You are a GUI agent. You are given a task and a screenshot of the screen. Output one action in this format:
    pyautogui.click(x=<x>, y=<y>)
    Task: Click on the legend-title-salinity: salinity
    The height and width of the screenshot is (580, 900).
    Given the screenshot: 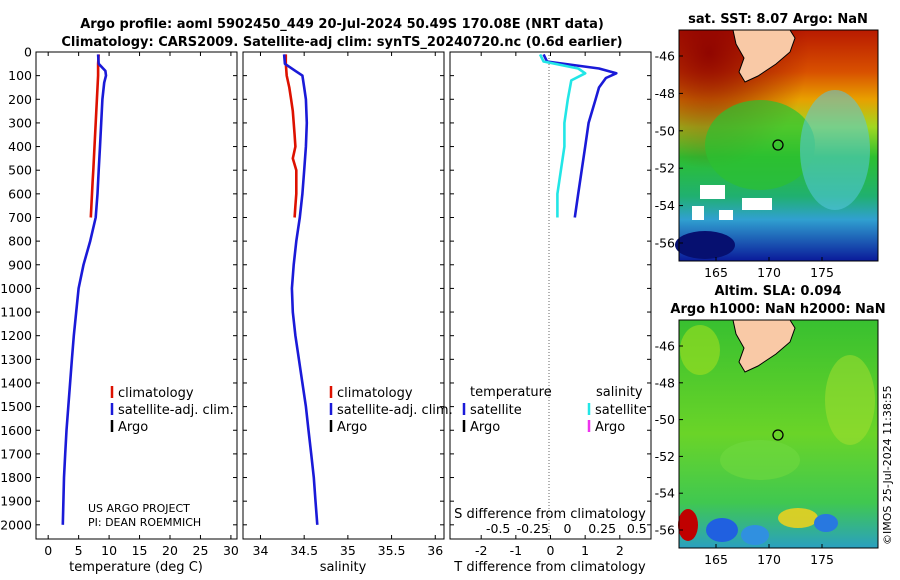 What is the action you would take?
    pyautogui.click(x=619, y=392)
    